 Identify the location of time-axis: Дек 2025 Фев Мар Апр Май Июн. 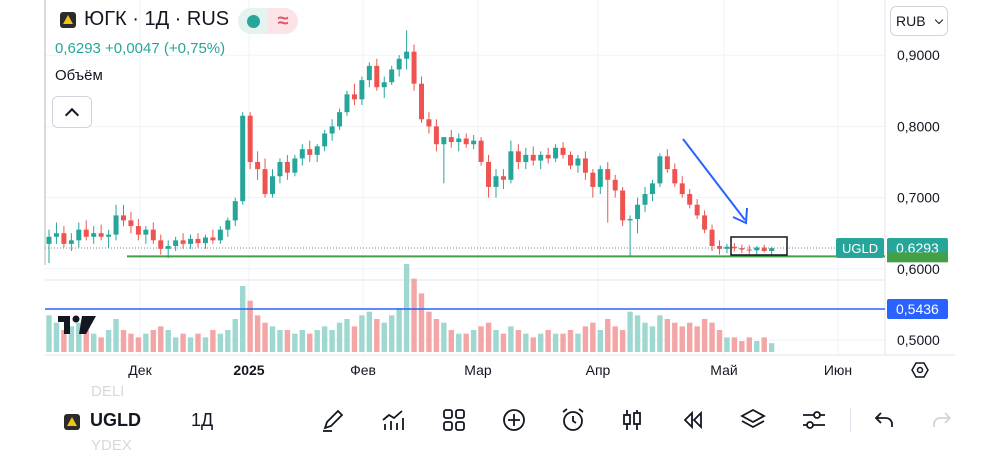
(528, 370).